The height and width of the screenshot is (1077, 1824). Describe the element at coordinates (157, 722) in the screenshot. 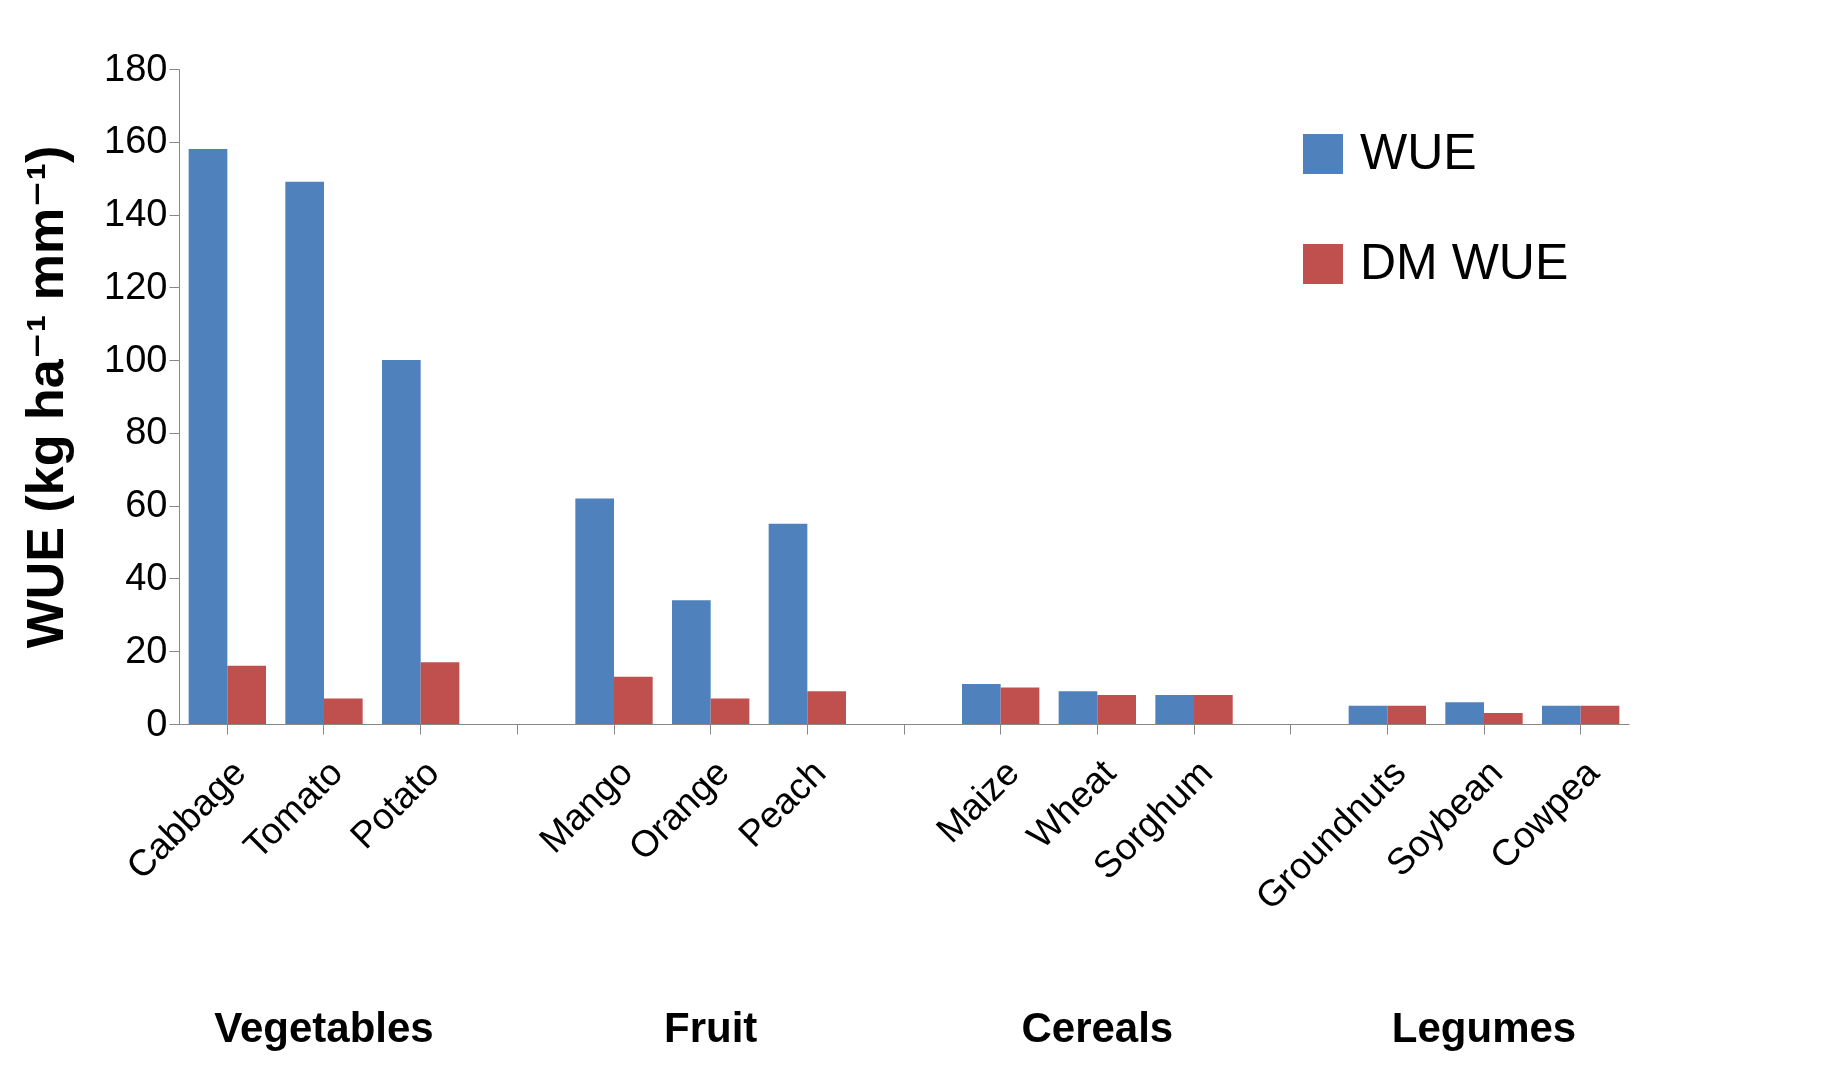

I see `y-tick-label: 0` at that location.